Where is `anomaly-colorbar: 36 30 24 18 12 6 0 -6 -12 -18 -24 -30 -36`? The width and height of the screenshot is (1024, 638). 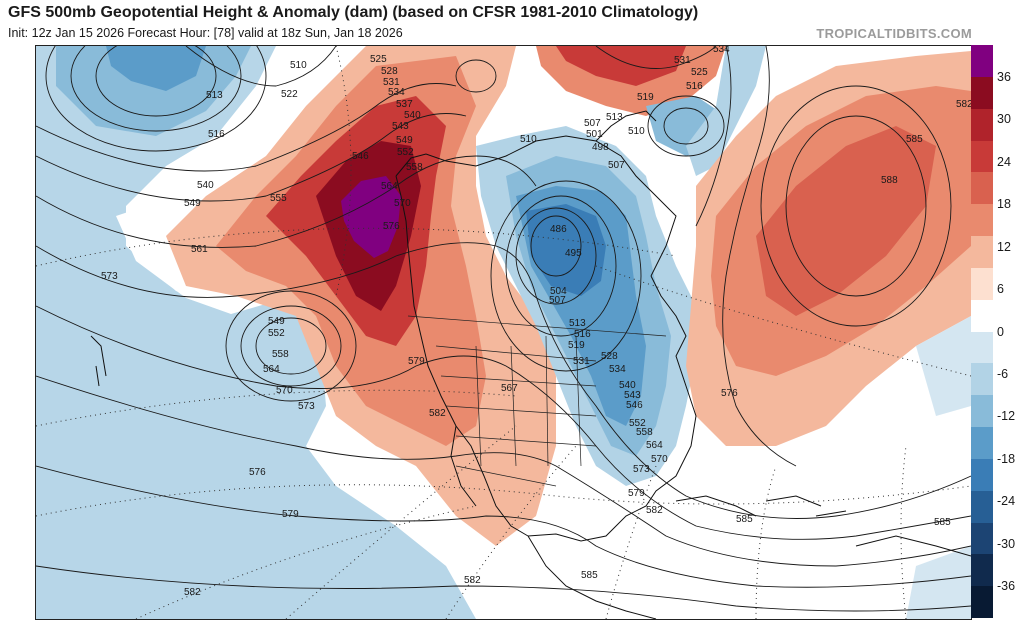 anomaly-colorbar: 36 30 24 18 12 6 0 -6 -12 -18 -24 -30 -36 is located at coordinates (997, 332).